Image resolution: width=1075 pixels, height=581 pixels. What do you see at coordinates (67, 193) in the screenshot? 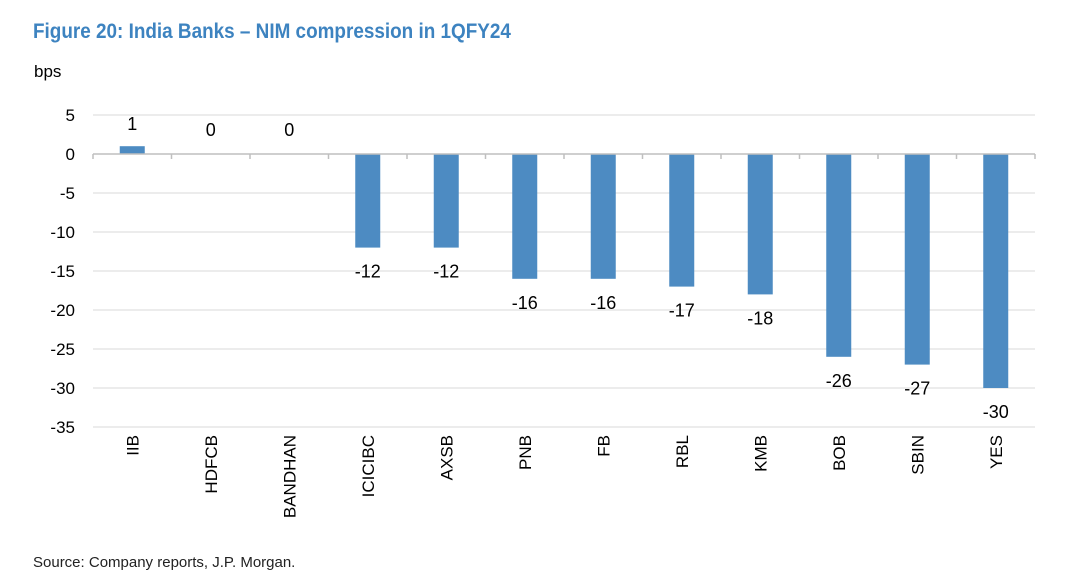
I see `y-tick-label: -5` at bounding box center [67, 193].